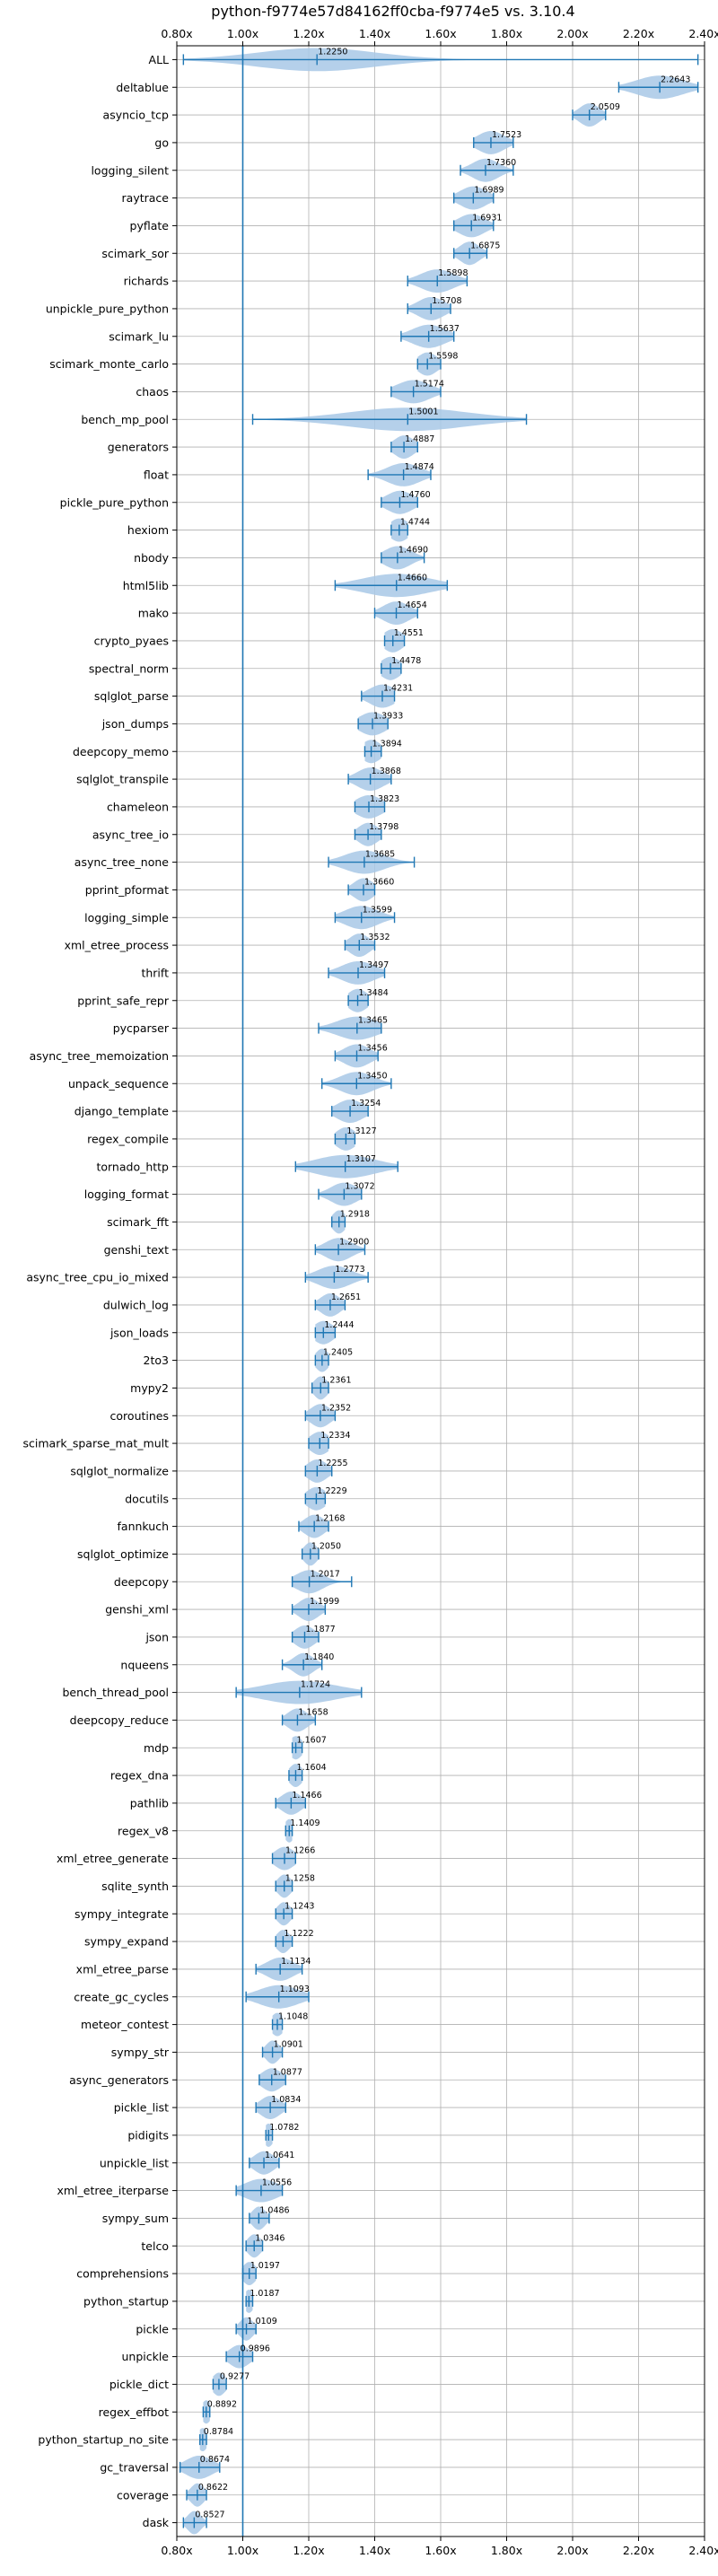 This screenshot has height=2576, width=718. Describe the element at coordinates (262, 2321) in the screenshot. I see `value-label: 1.0109` at that location.